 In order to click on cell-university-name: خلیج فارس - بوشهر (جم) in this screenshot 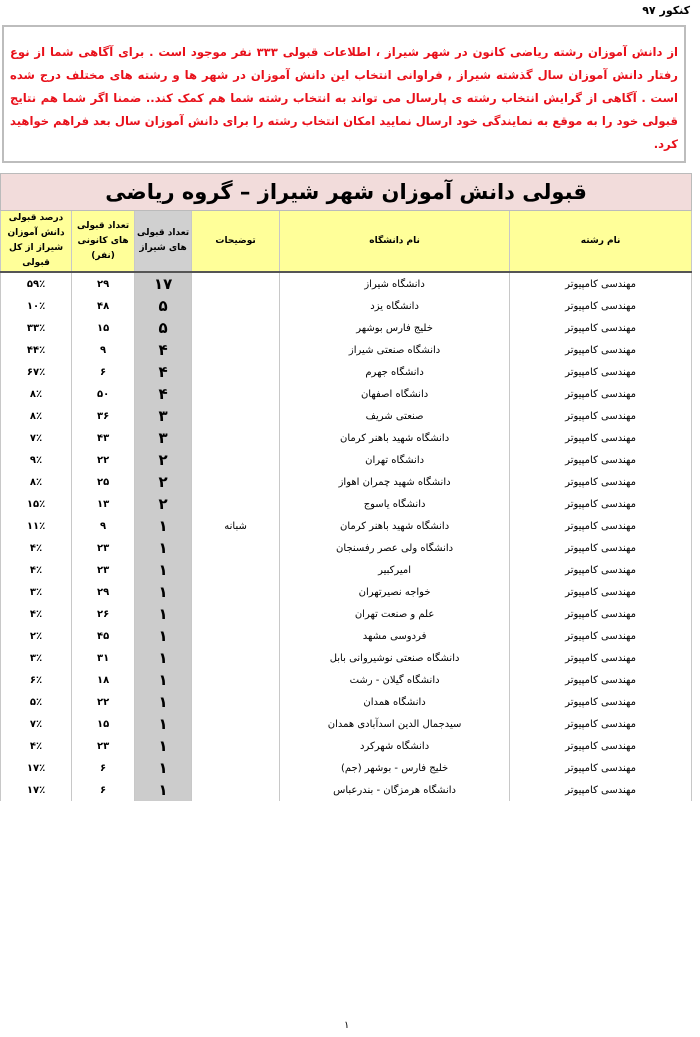, I will do `click(395, 768)`.